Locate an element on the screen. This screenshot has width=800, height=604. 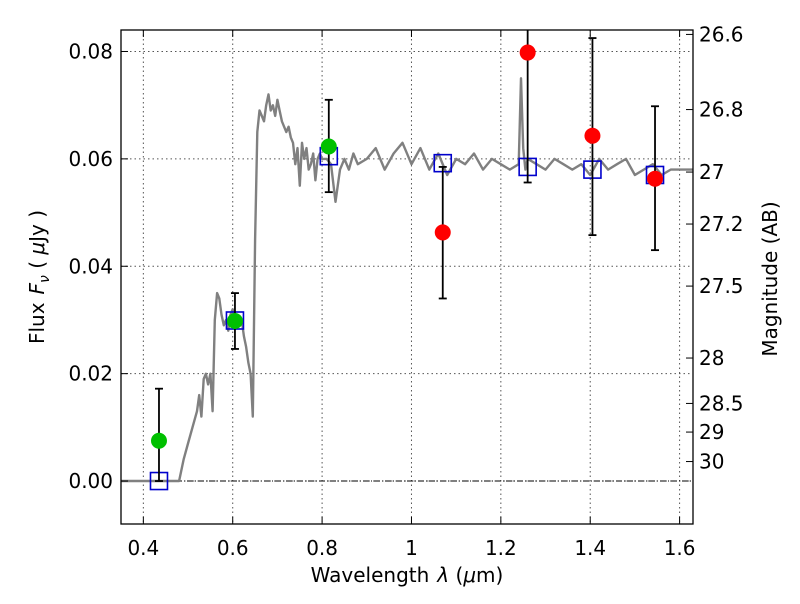
mag-tick-label: 27 is located at coordinates (711, 172).